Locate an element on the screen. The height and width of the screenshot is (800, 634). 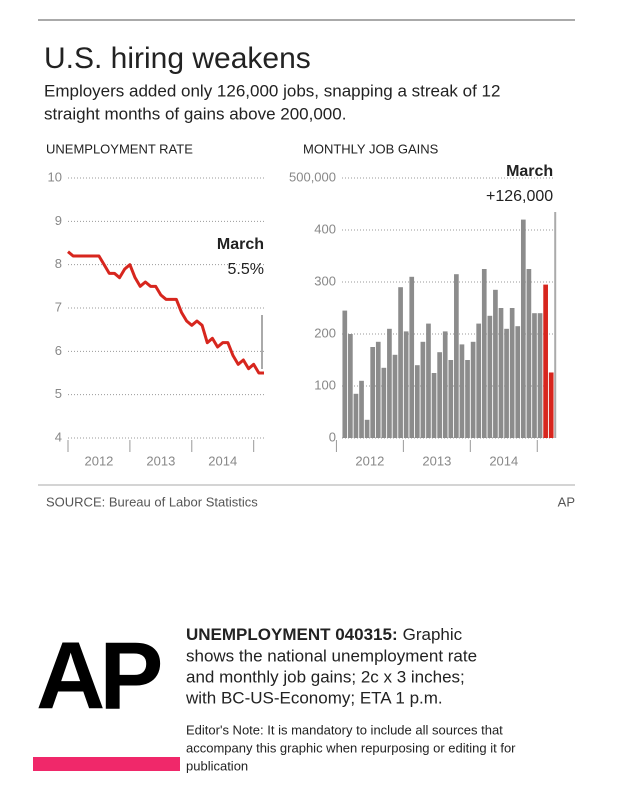
slug-text: with BC-US-Economy; ETA 1 p.m. is located at coordinates (314, 697).